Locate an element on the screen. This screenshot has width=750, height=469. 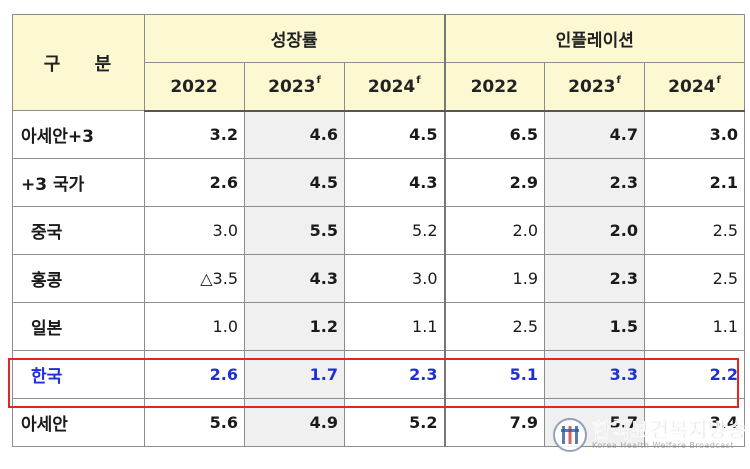
table-row: 홍콩 △3.5 4.3 3.0 1.9 2.3 2.5 is located at coordinates (379, 278).